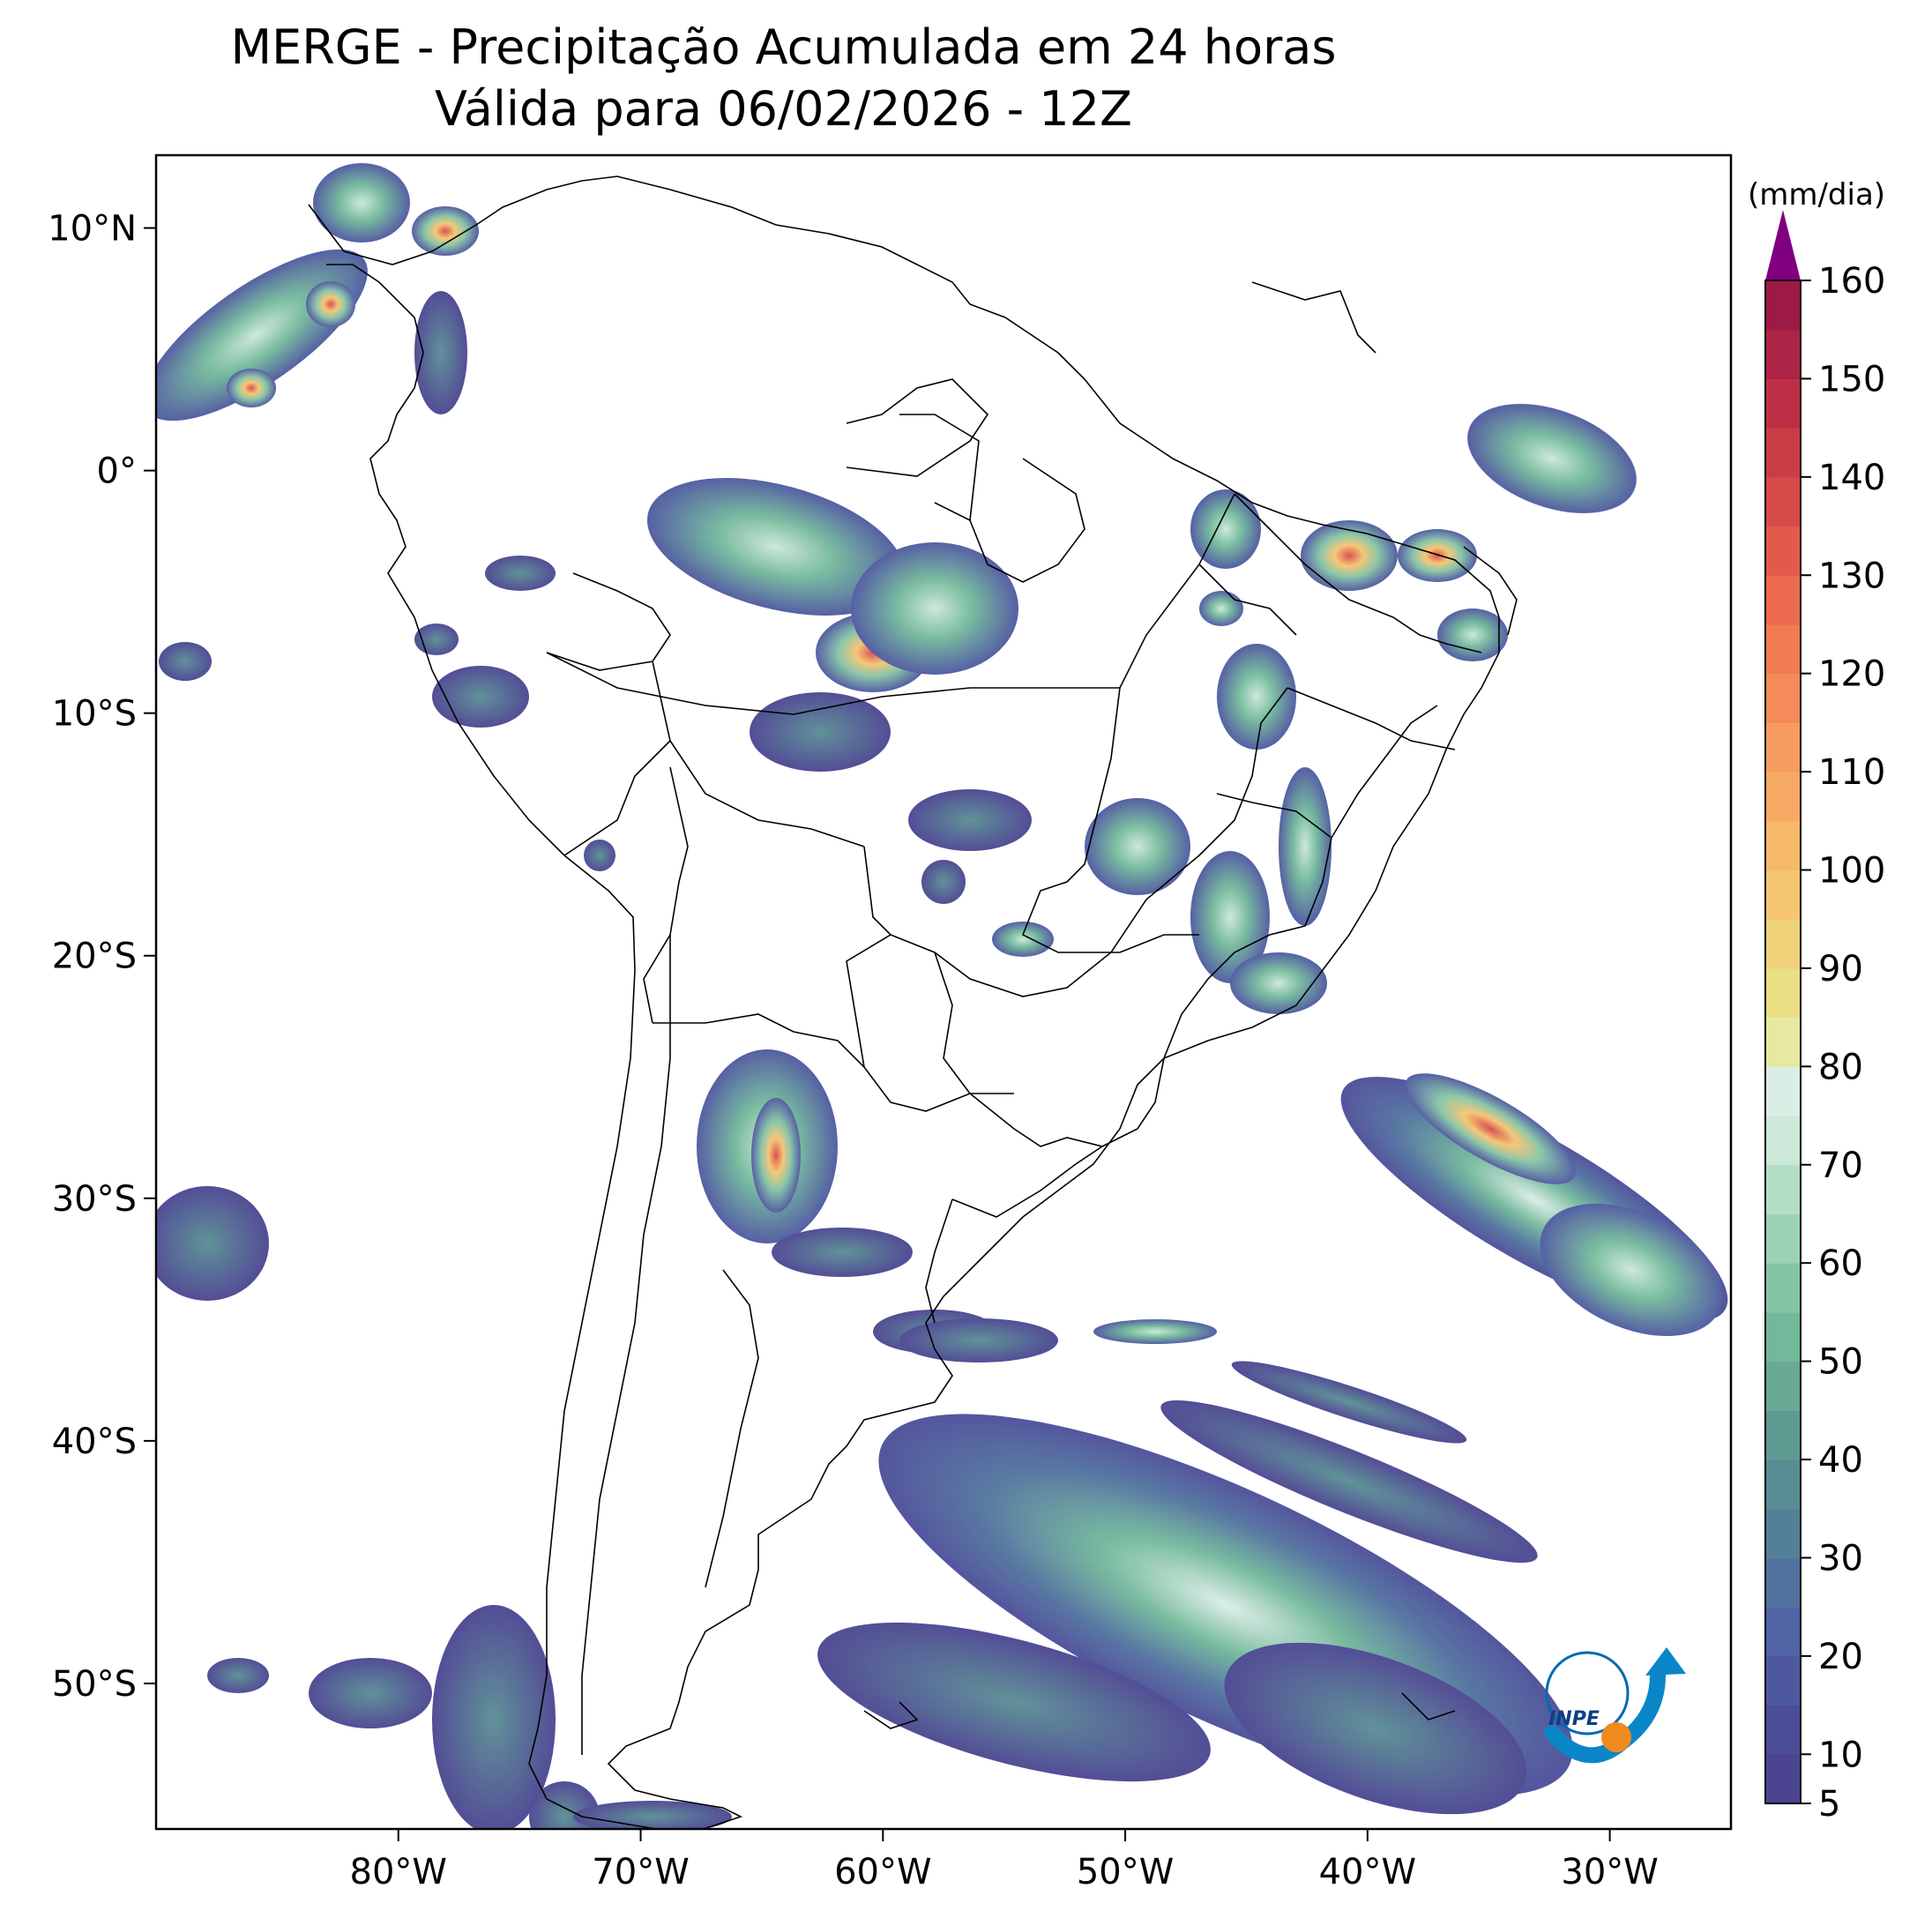 The height and width of the screenshot is (1911, 1932). Describe the element at coordinates (1125, 1872) in the screenshot. I see `lon-tick-label: 50°W` at that location.